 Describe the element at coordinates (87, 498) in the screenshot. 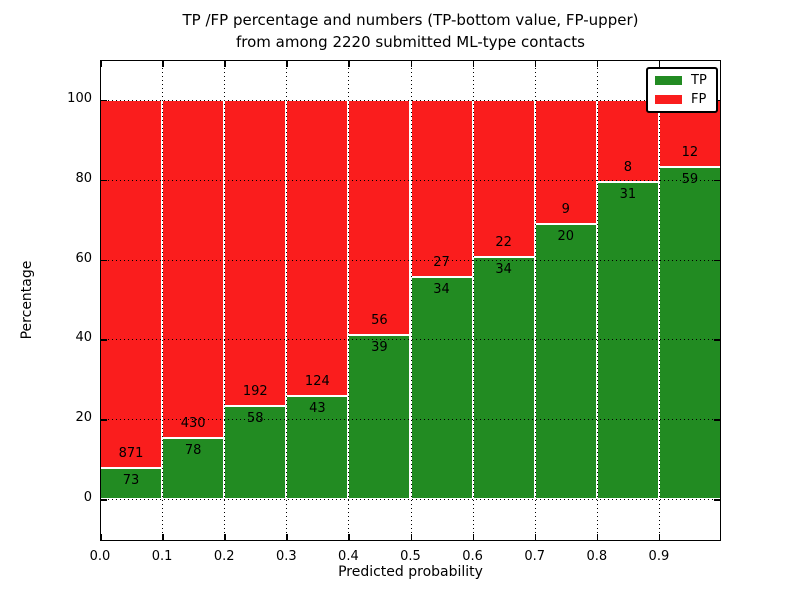

I see `y-tick-label: 0` at that location.